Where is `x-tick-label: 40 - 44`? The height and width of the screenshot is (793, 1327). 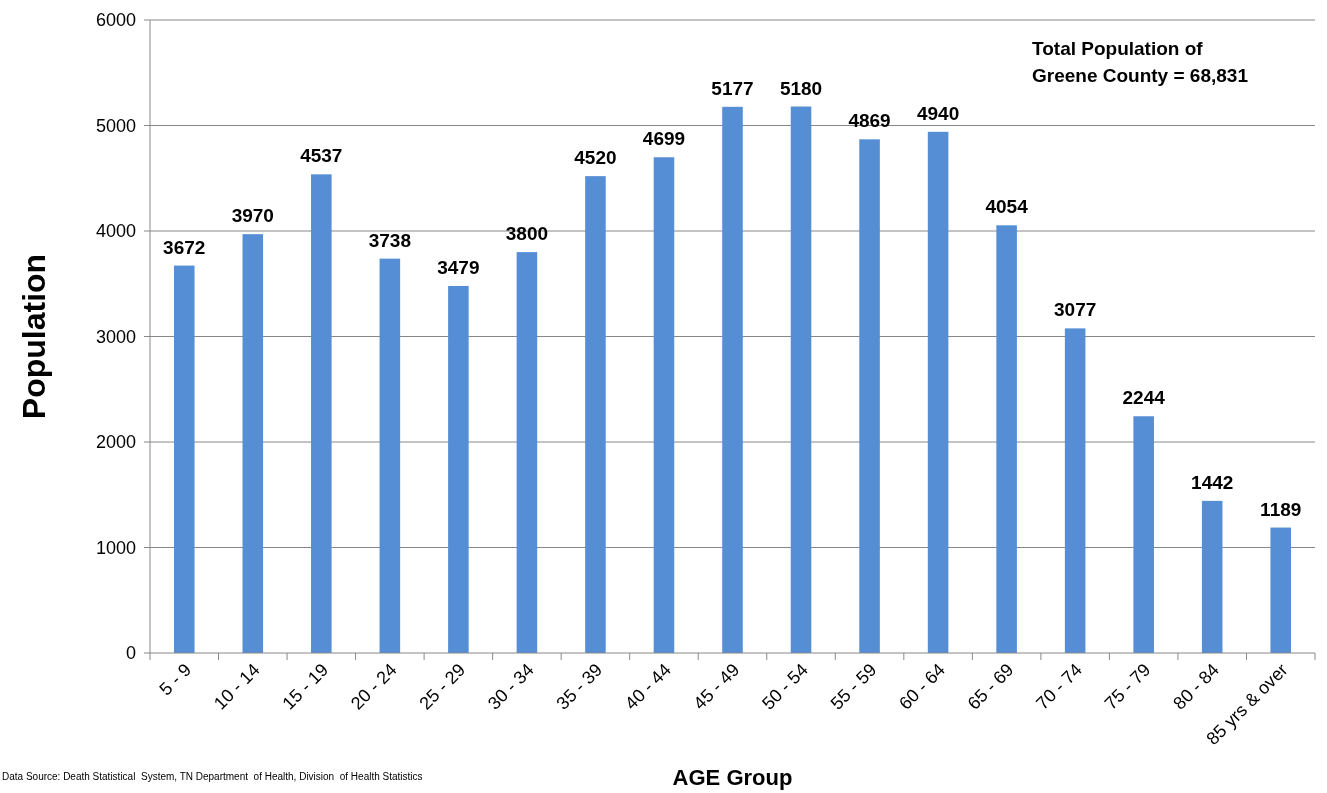
x-tick-label: 40 - 44 is located at coordinates (648, 686).